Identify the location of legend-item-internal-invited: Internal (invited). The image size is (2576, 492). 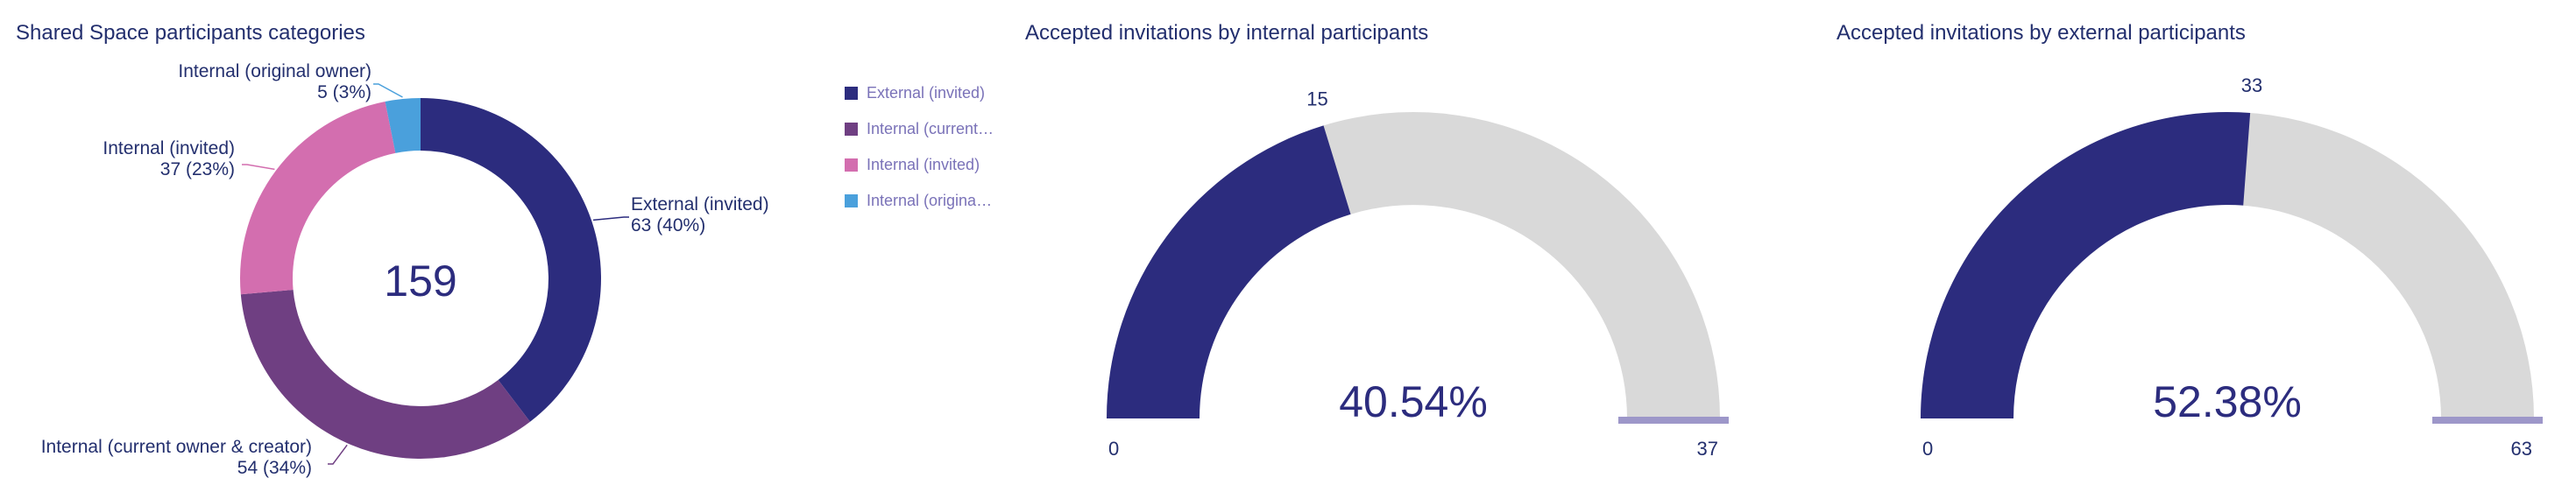
(919, 165).